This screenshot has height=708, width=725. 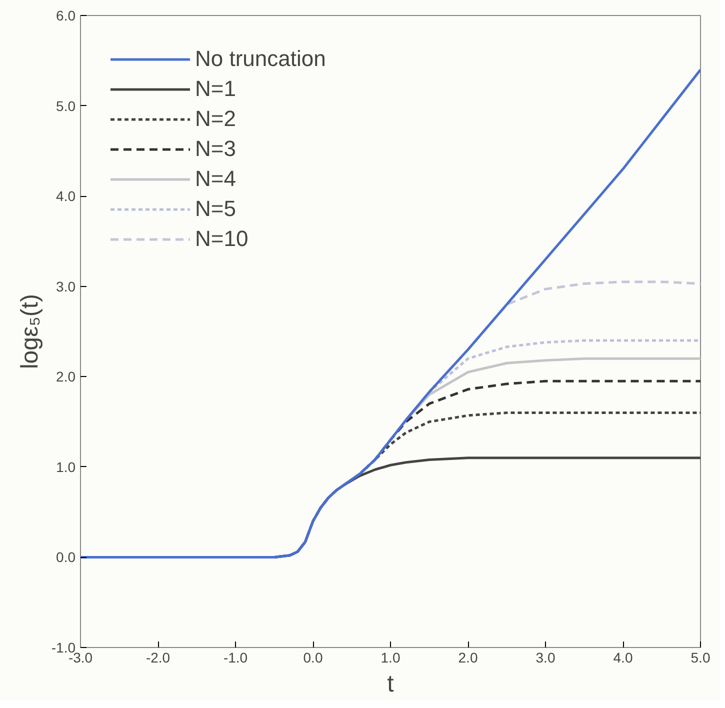 What do you see at coordinates (221, 239) in the screenshot?
I see `legend-label: N=10` at bounding box center [221, 239].